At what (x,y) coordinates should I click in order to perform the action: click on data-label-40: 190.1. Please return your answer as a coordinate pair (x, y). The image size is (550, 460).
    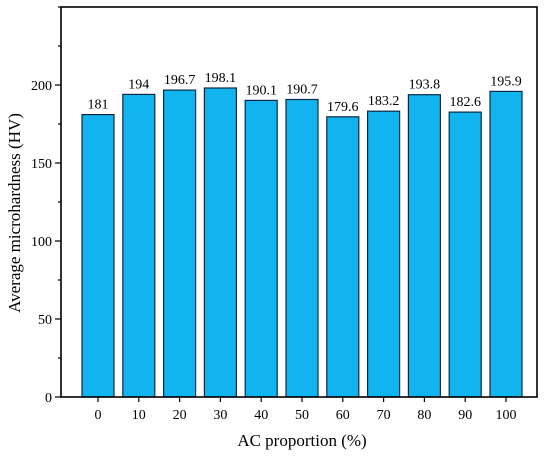
    Looking at the image, I should click on (261, 90).